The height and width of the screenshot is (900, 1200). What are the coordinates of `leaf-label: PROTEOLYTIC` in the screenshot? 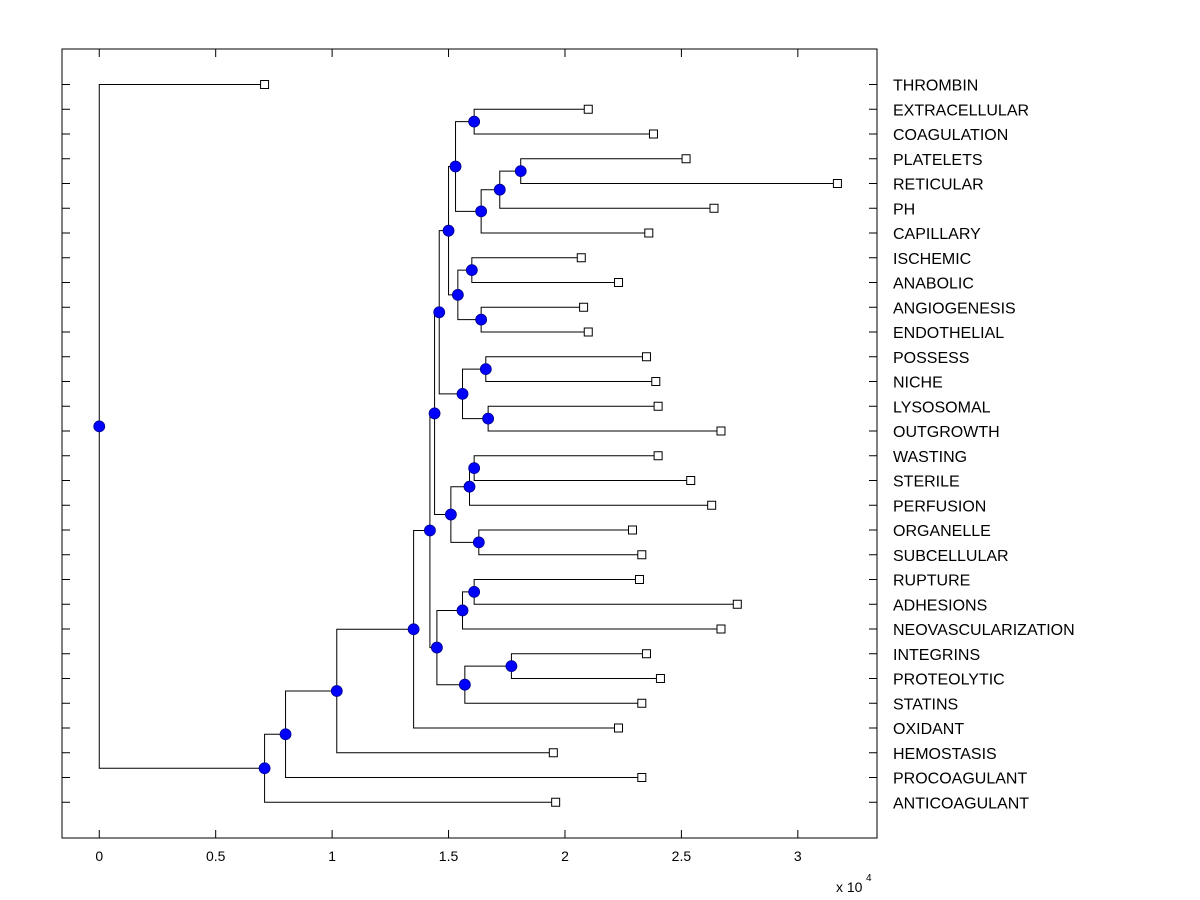 It's located at (949, 680).